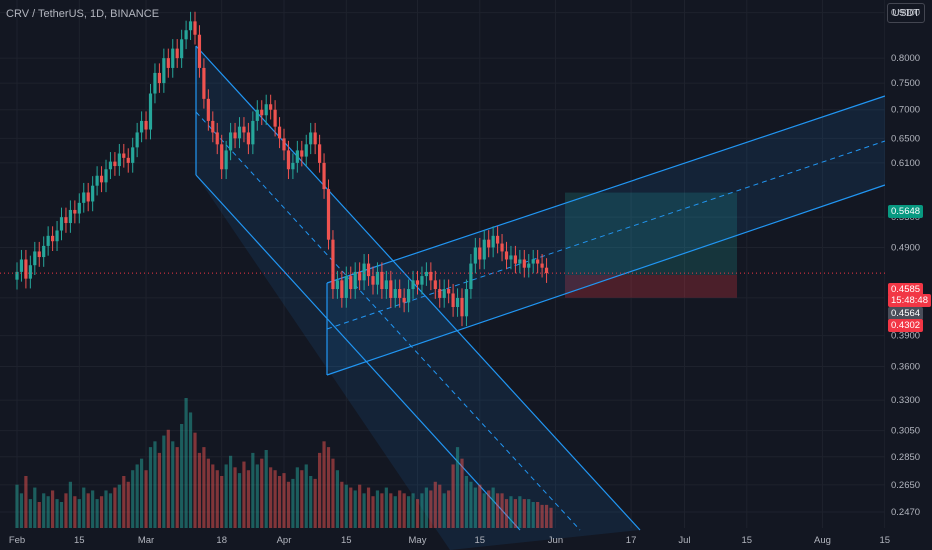 The height and width of the screenshot is (550, 932). What do you see at coordinates (418, 540) in the screenshot?
I see `x-tick-label: May` at bounding box center [418, 540].